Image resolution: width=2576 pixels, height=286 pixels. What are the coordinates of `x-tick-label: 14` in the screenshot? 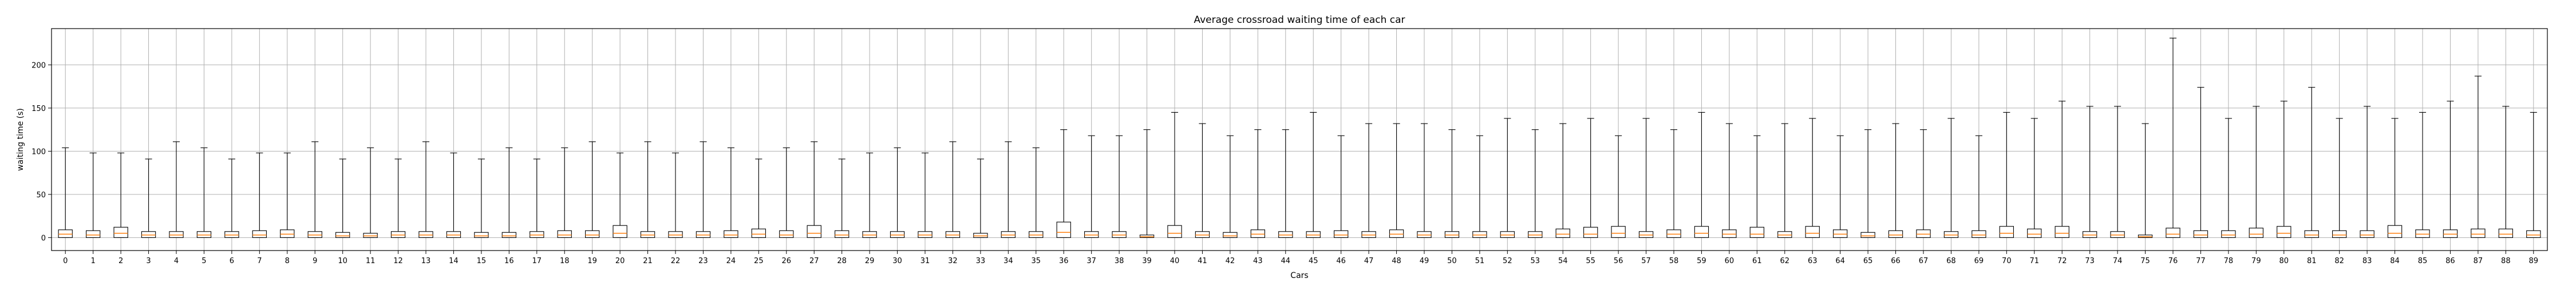 It's located at (454, 261).